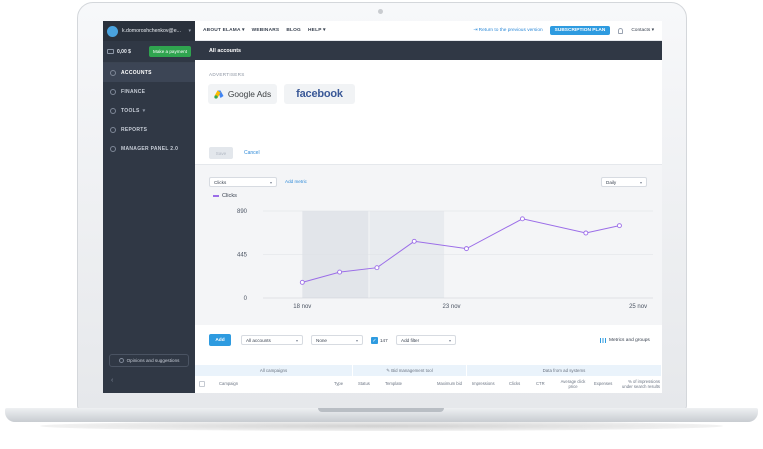  Describe the element at coordinates (638, 307) in the screenshot. I see `chart-x-tick-label: 25 nov` at that location.